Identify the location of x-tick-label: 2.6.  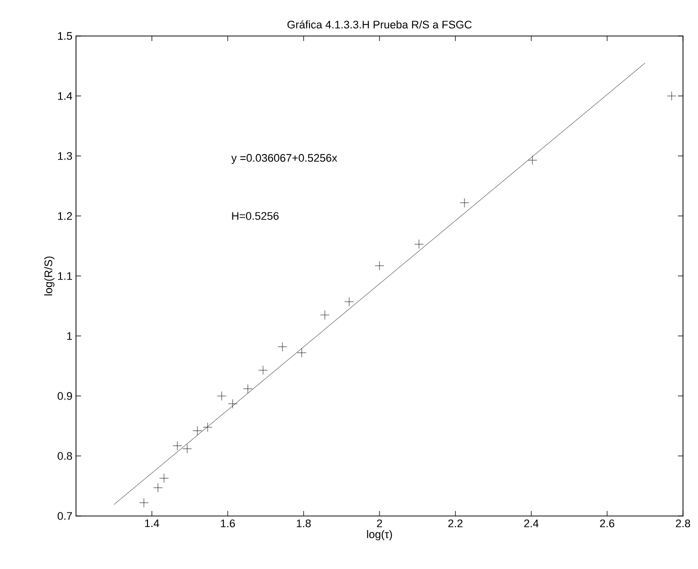
(607, 524).